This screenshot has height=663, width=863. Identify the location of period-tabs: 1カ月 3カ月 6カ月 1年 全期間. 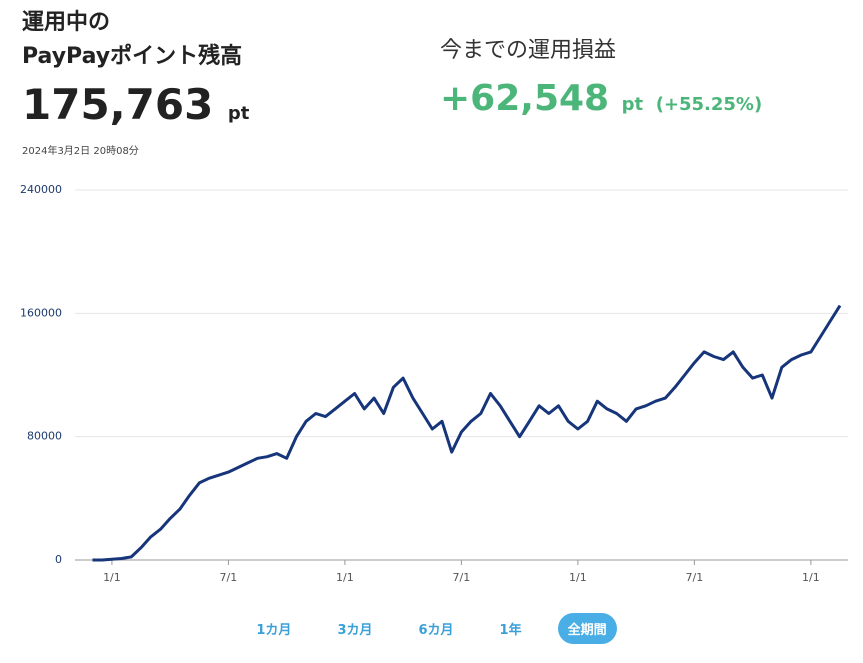
(431, 628).